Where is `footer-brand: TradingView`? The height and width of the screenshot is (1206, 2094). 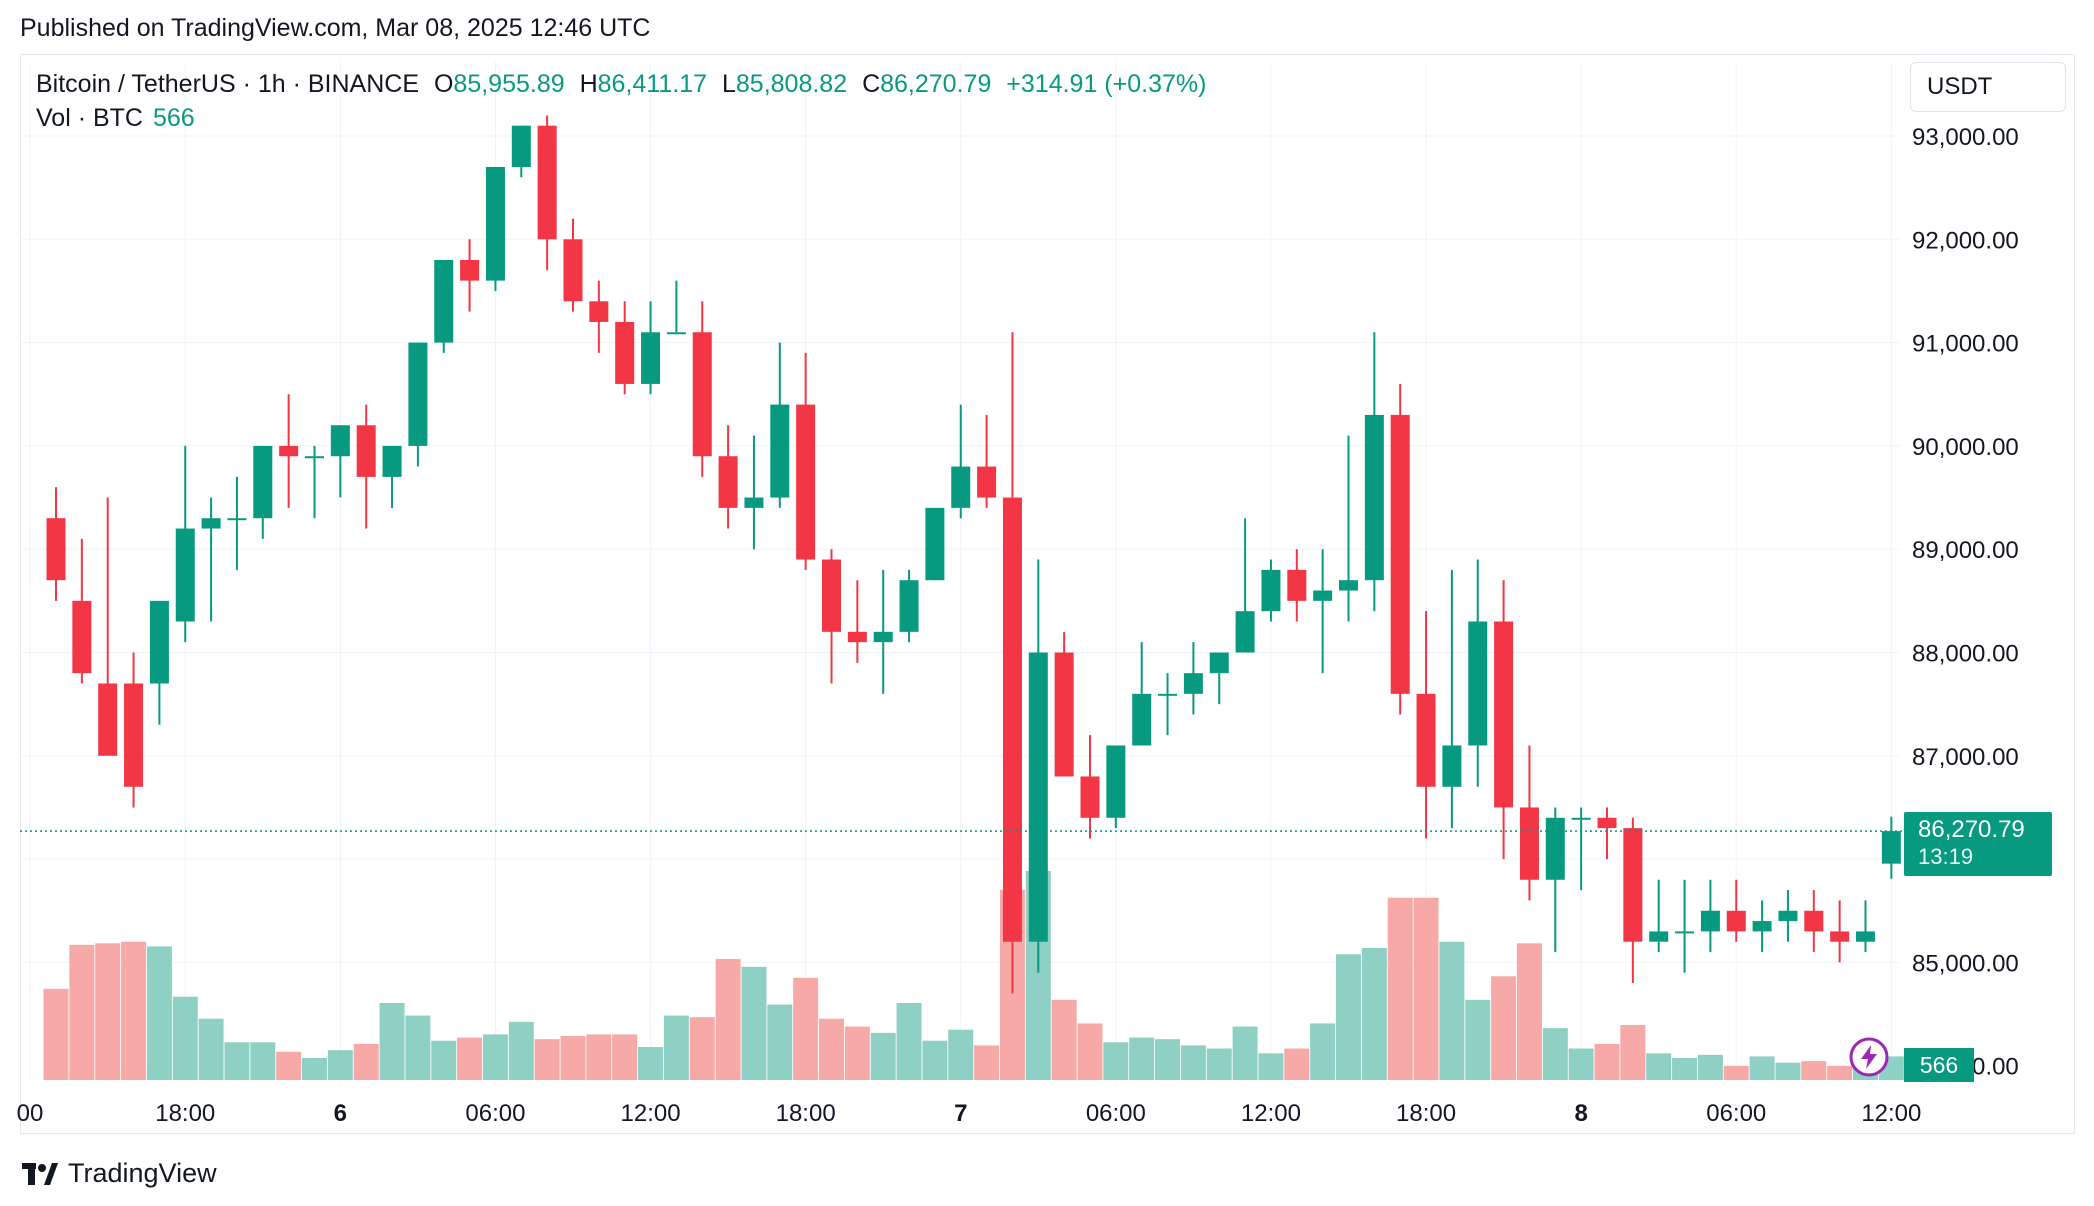 footer-brand: TradingView is located at coordinates (119, 1173).